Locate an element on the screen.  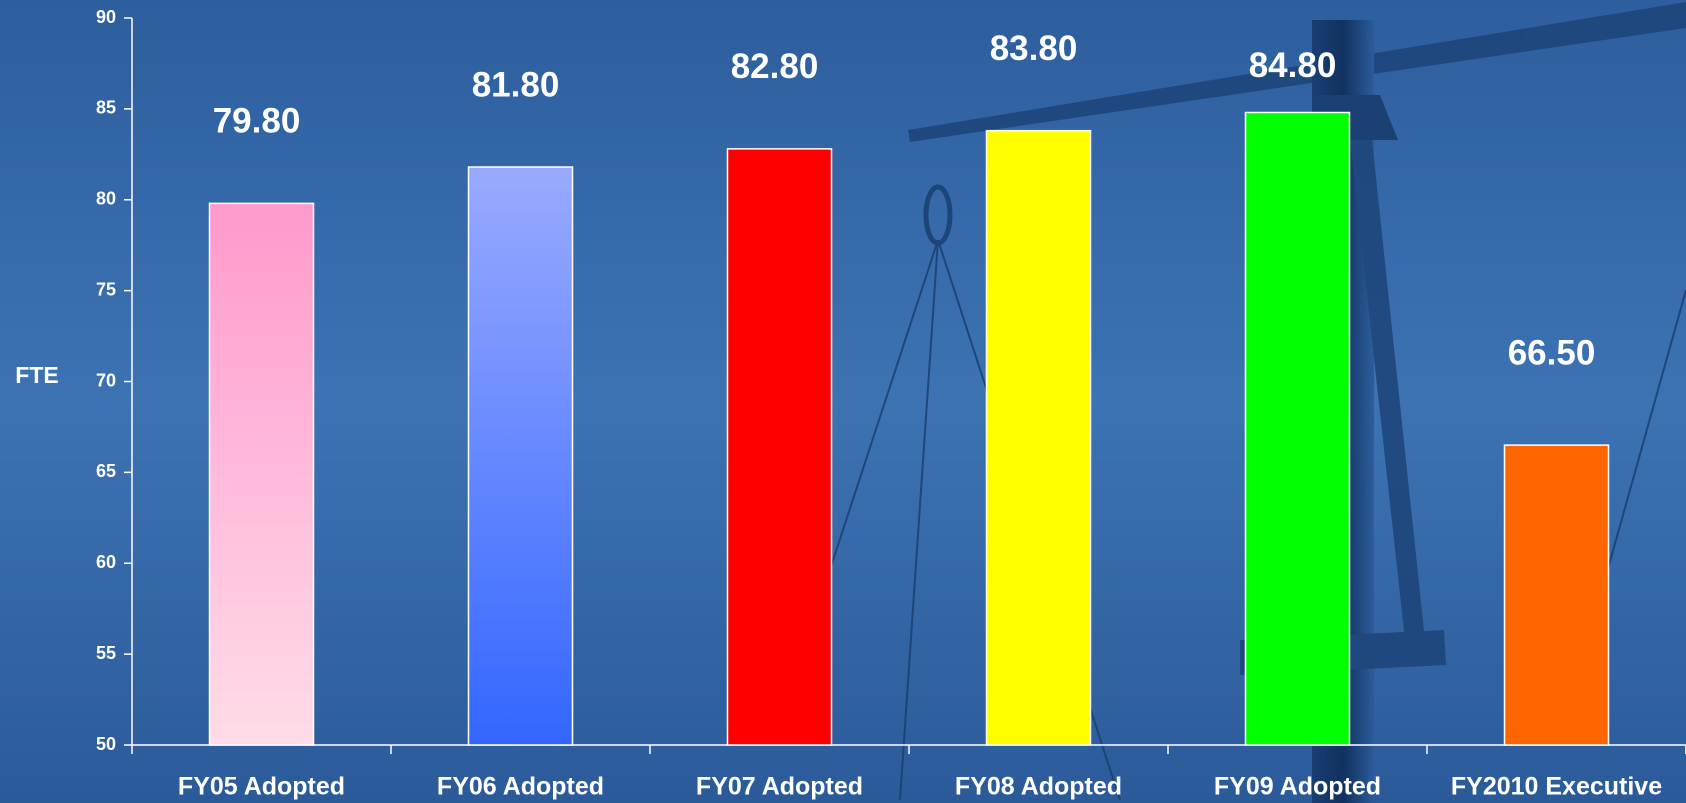
value-label: 83.80 is located at coordinates (1034, 48).